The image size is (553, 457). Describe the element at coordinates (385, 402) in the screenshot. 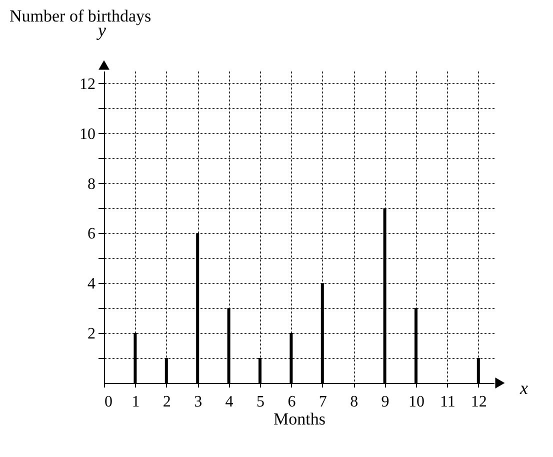

I see `x-tick-label: 9` at that location.